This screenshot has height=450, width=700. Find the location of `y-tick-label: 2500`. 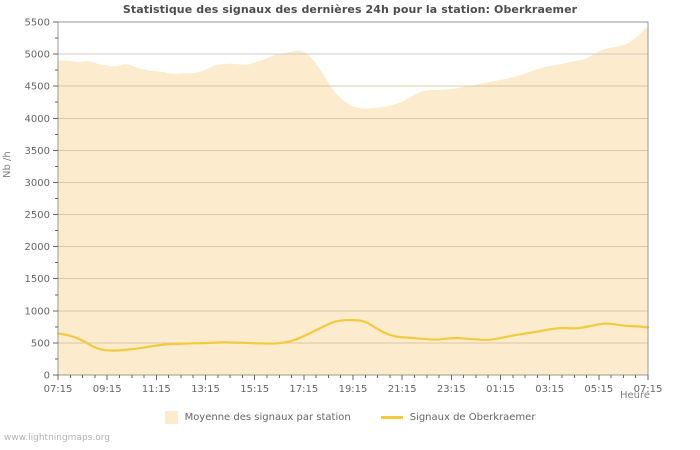

y-tick-label: 2500 is located at coordinates (37, 215).